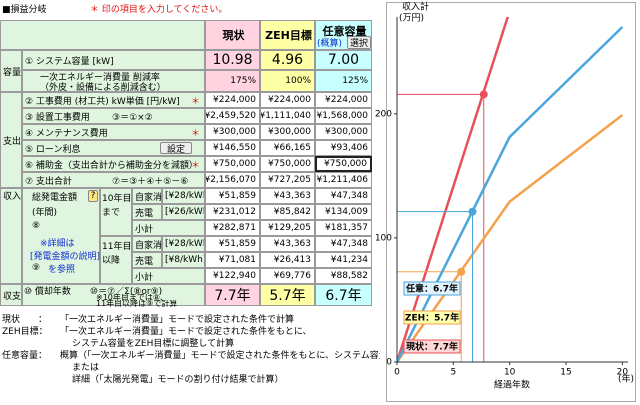 The image size is (640, 405). I want to click on value-cell: ¥282,871, so click(232, 228).